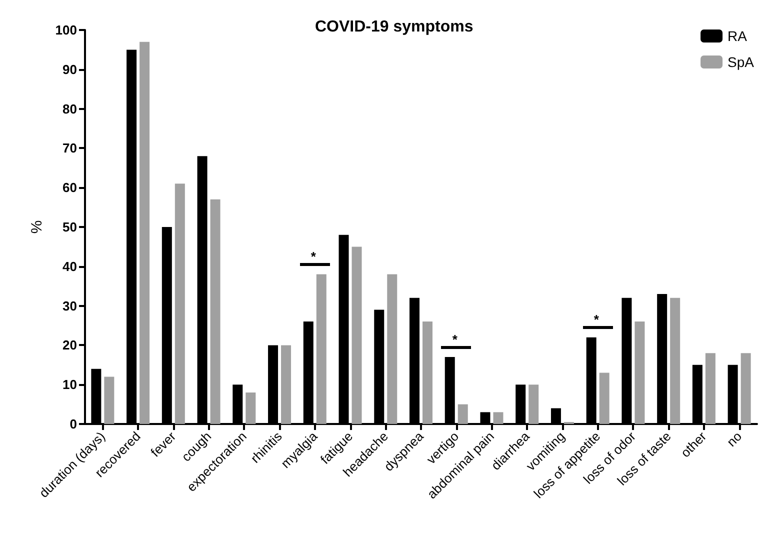 This screenshot has width=769, height=559. What do you see at coordinates (73, 424) in the screenshot?
I see `y-tick-label: 0` at bounding box center [73, 424].